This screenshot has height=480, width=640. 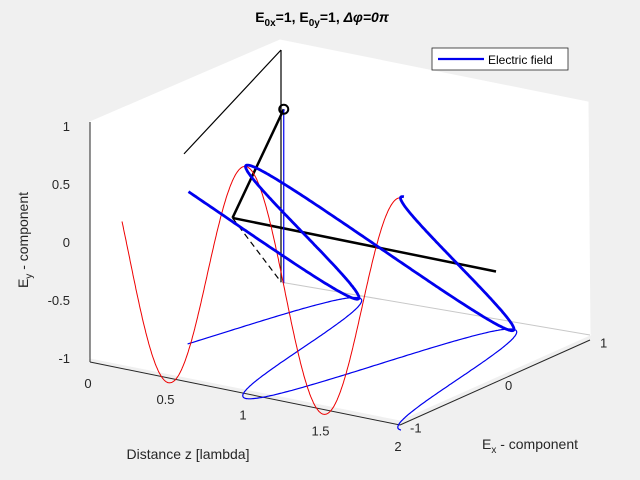 I want to click on ex-tick-label: 0, so click(x=508, y=385).